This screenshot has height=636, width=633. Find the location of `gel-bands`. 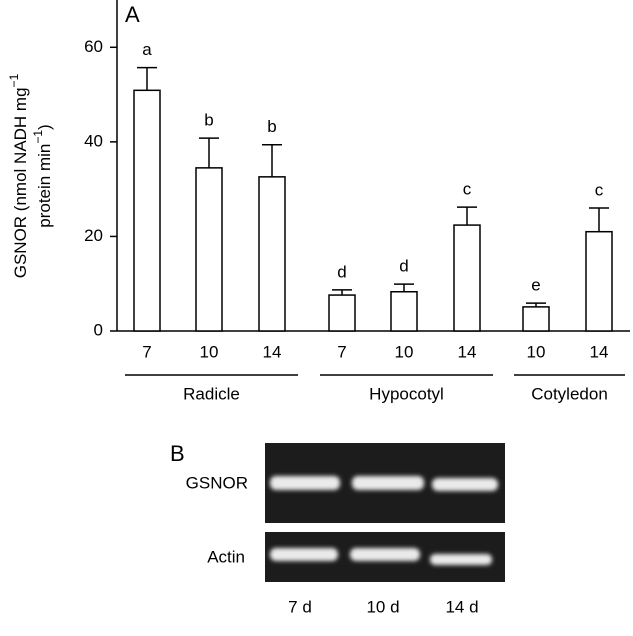

gel-bands is located at coordinates (384, 520).